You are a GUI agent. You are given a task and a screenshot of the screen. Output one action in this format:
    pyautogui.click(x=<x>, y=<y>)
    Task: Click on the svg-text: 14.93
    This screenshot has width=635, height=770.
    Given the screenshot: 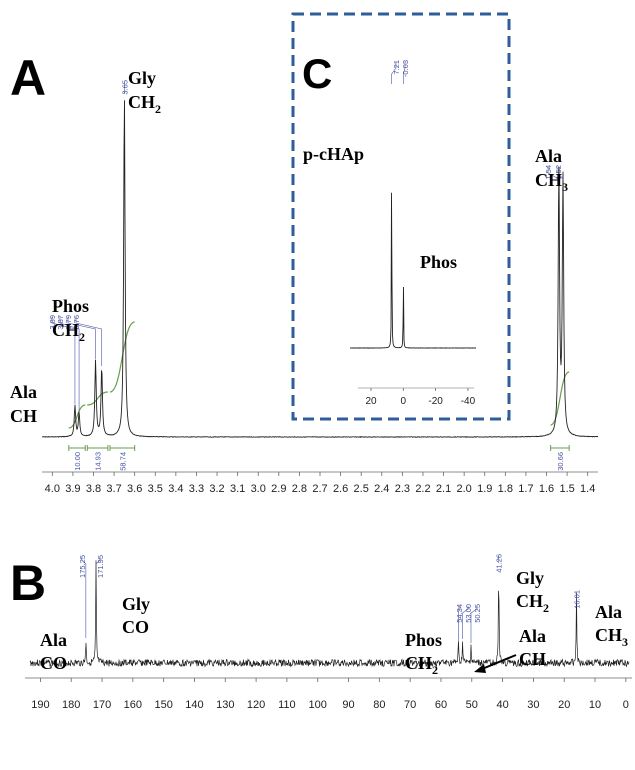 What is the action you would take?
    pyautogui.click(x=98, y=461)
    